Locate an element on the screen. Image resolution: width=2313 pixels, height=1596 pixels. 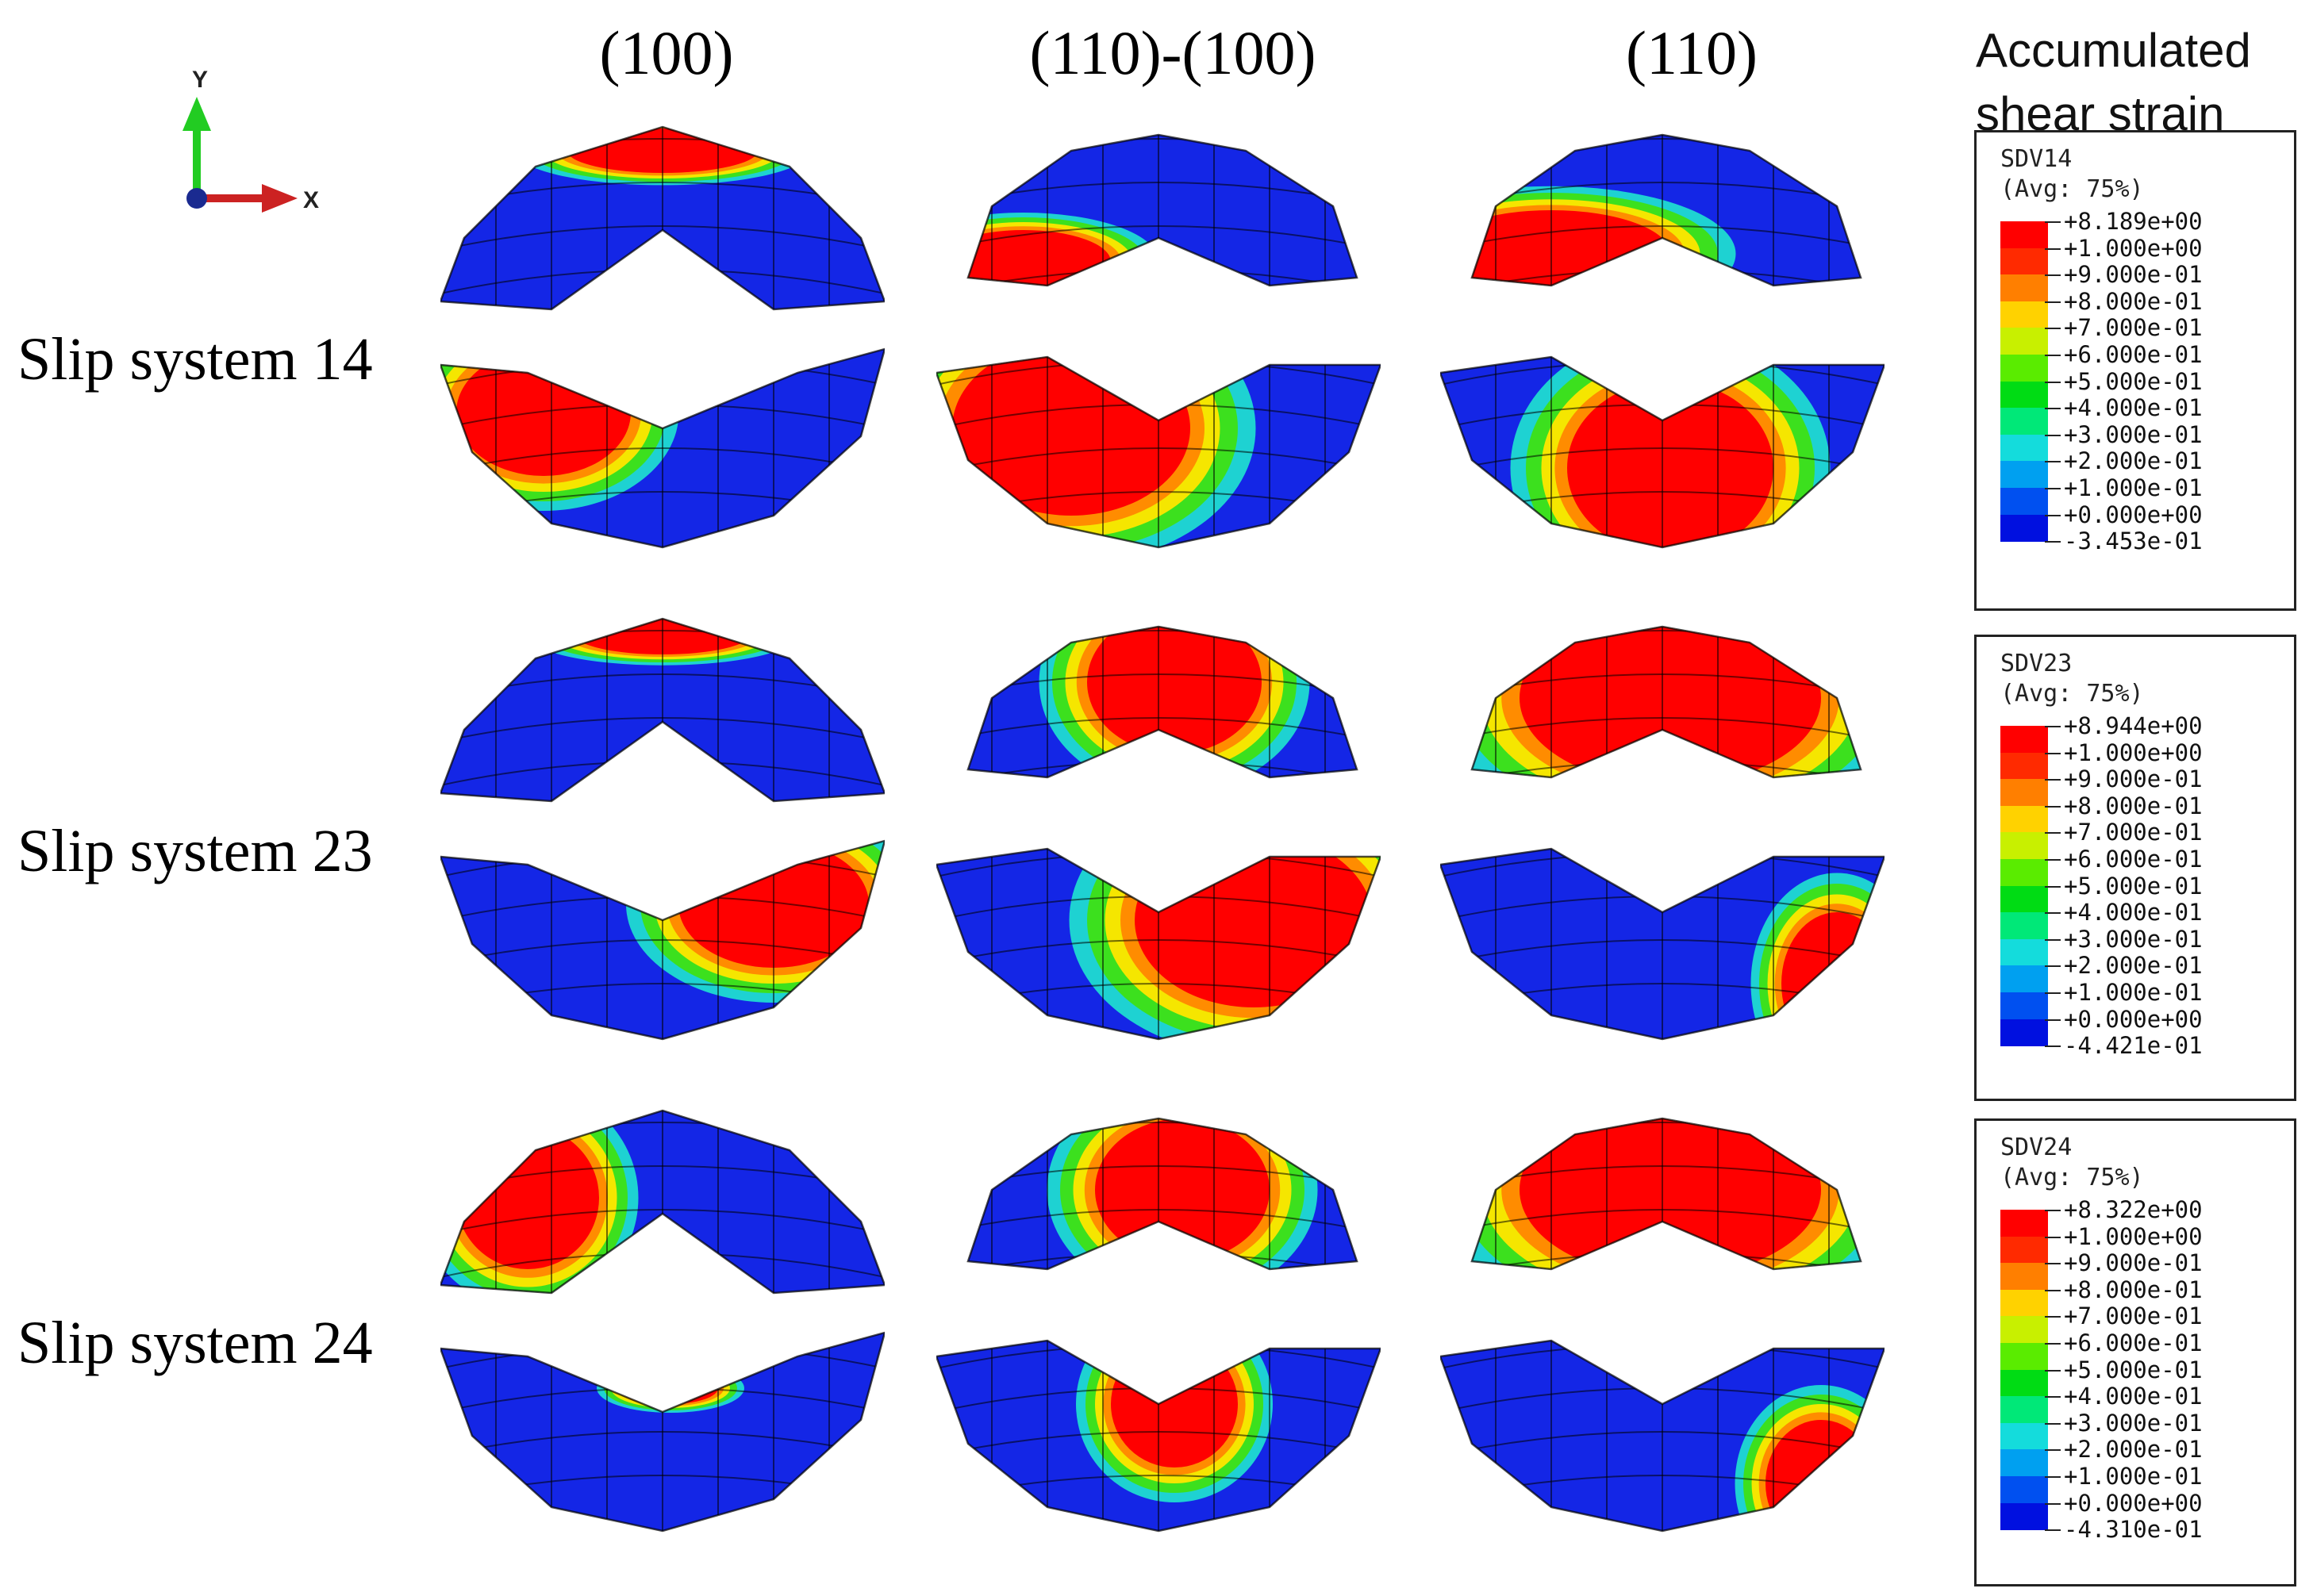
legend-tick-label: +2.000e-01 is located at coordinates (2133, 1450).